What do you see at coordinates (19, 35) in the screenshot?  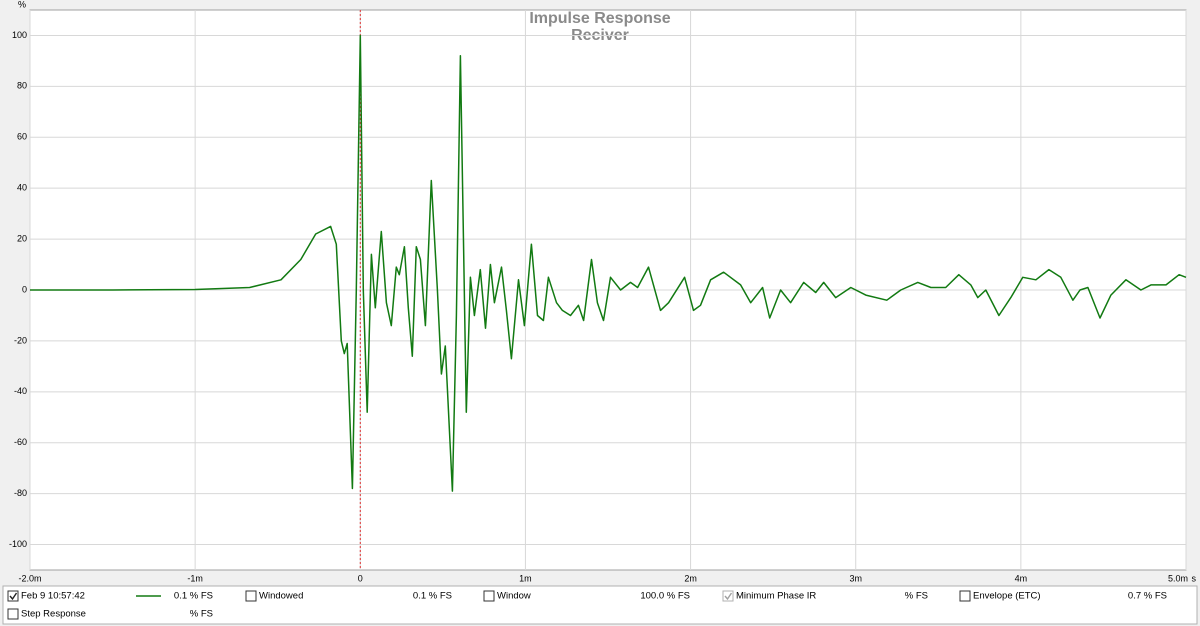 I see `y-tick-label: 100` at bounding box center [19, 35].